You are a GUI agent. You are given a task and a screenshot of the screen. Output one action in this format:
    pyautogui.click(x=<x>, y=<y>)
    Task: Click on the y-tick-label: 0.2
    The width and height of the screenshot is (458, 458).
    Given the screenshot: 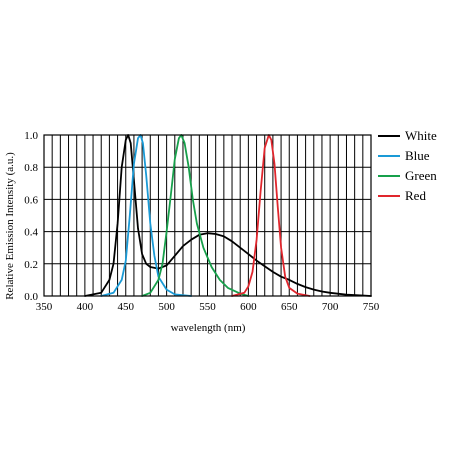 What is the action you would take?
    pyautogui.click(x=31, y=265)
    